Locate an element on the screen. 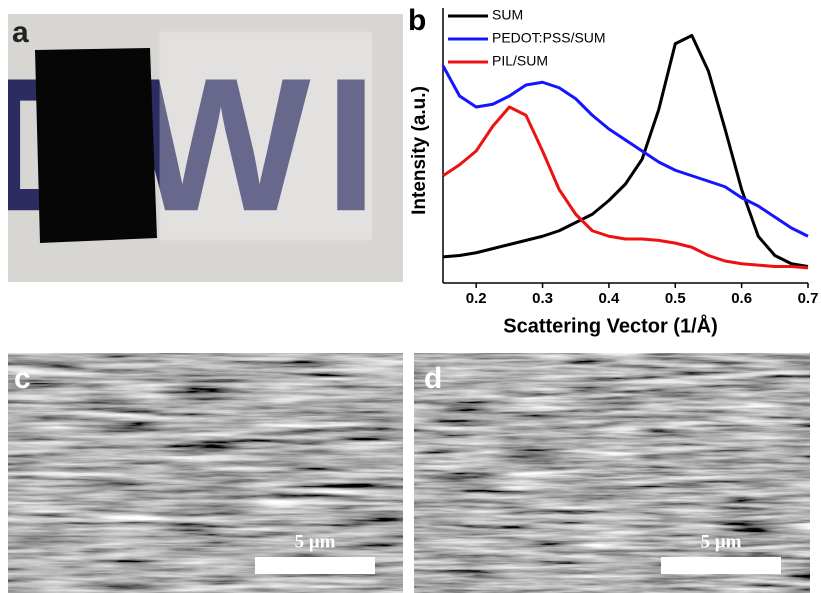 The height and width of the screenshot is (593, 821). panel-label: b is located at coordinates (417, 20).